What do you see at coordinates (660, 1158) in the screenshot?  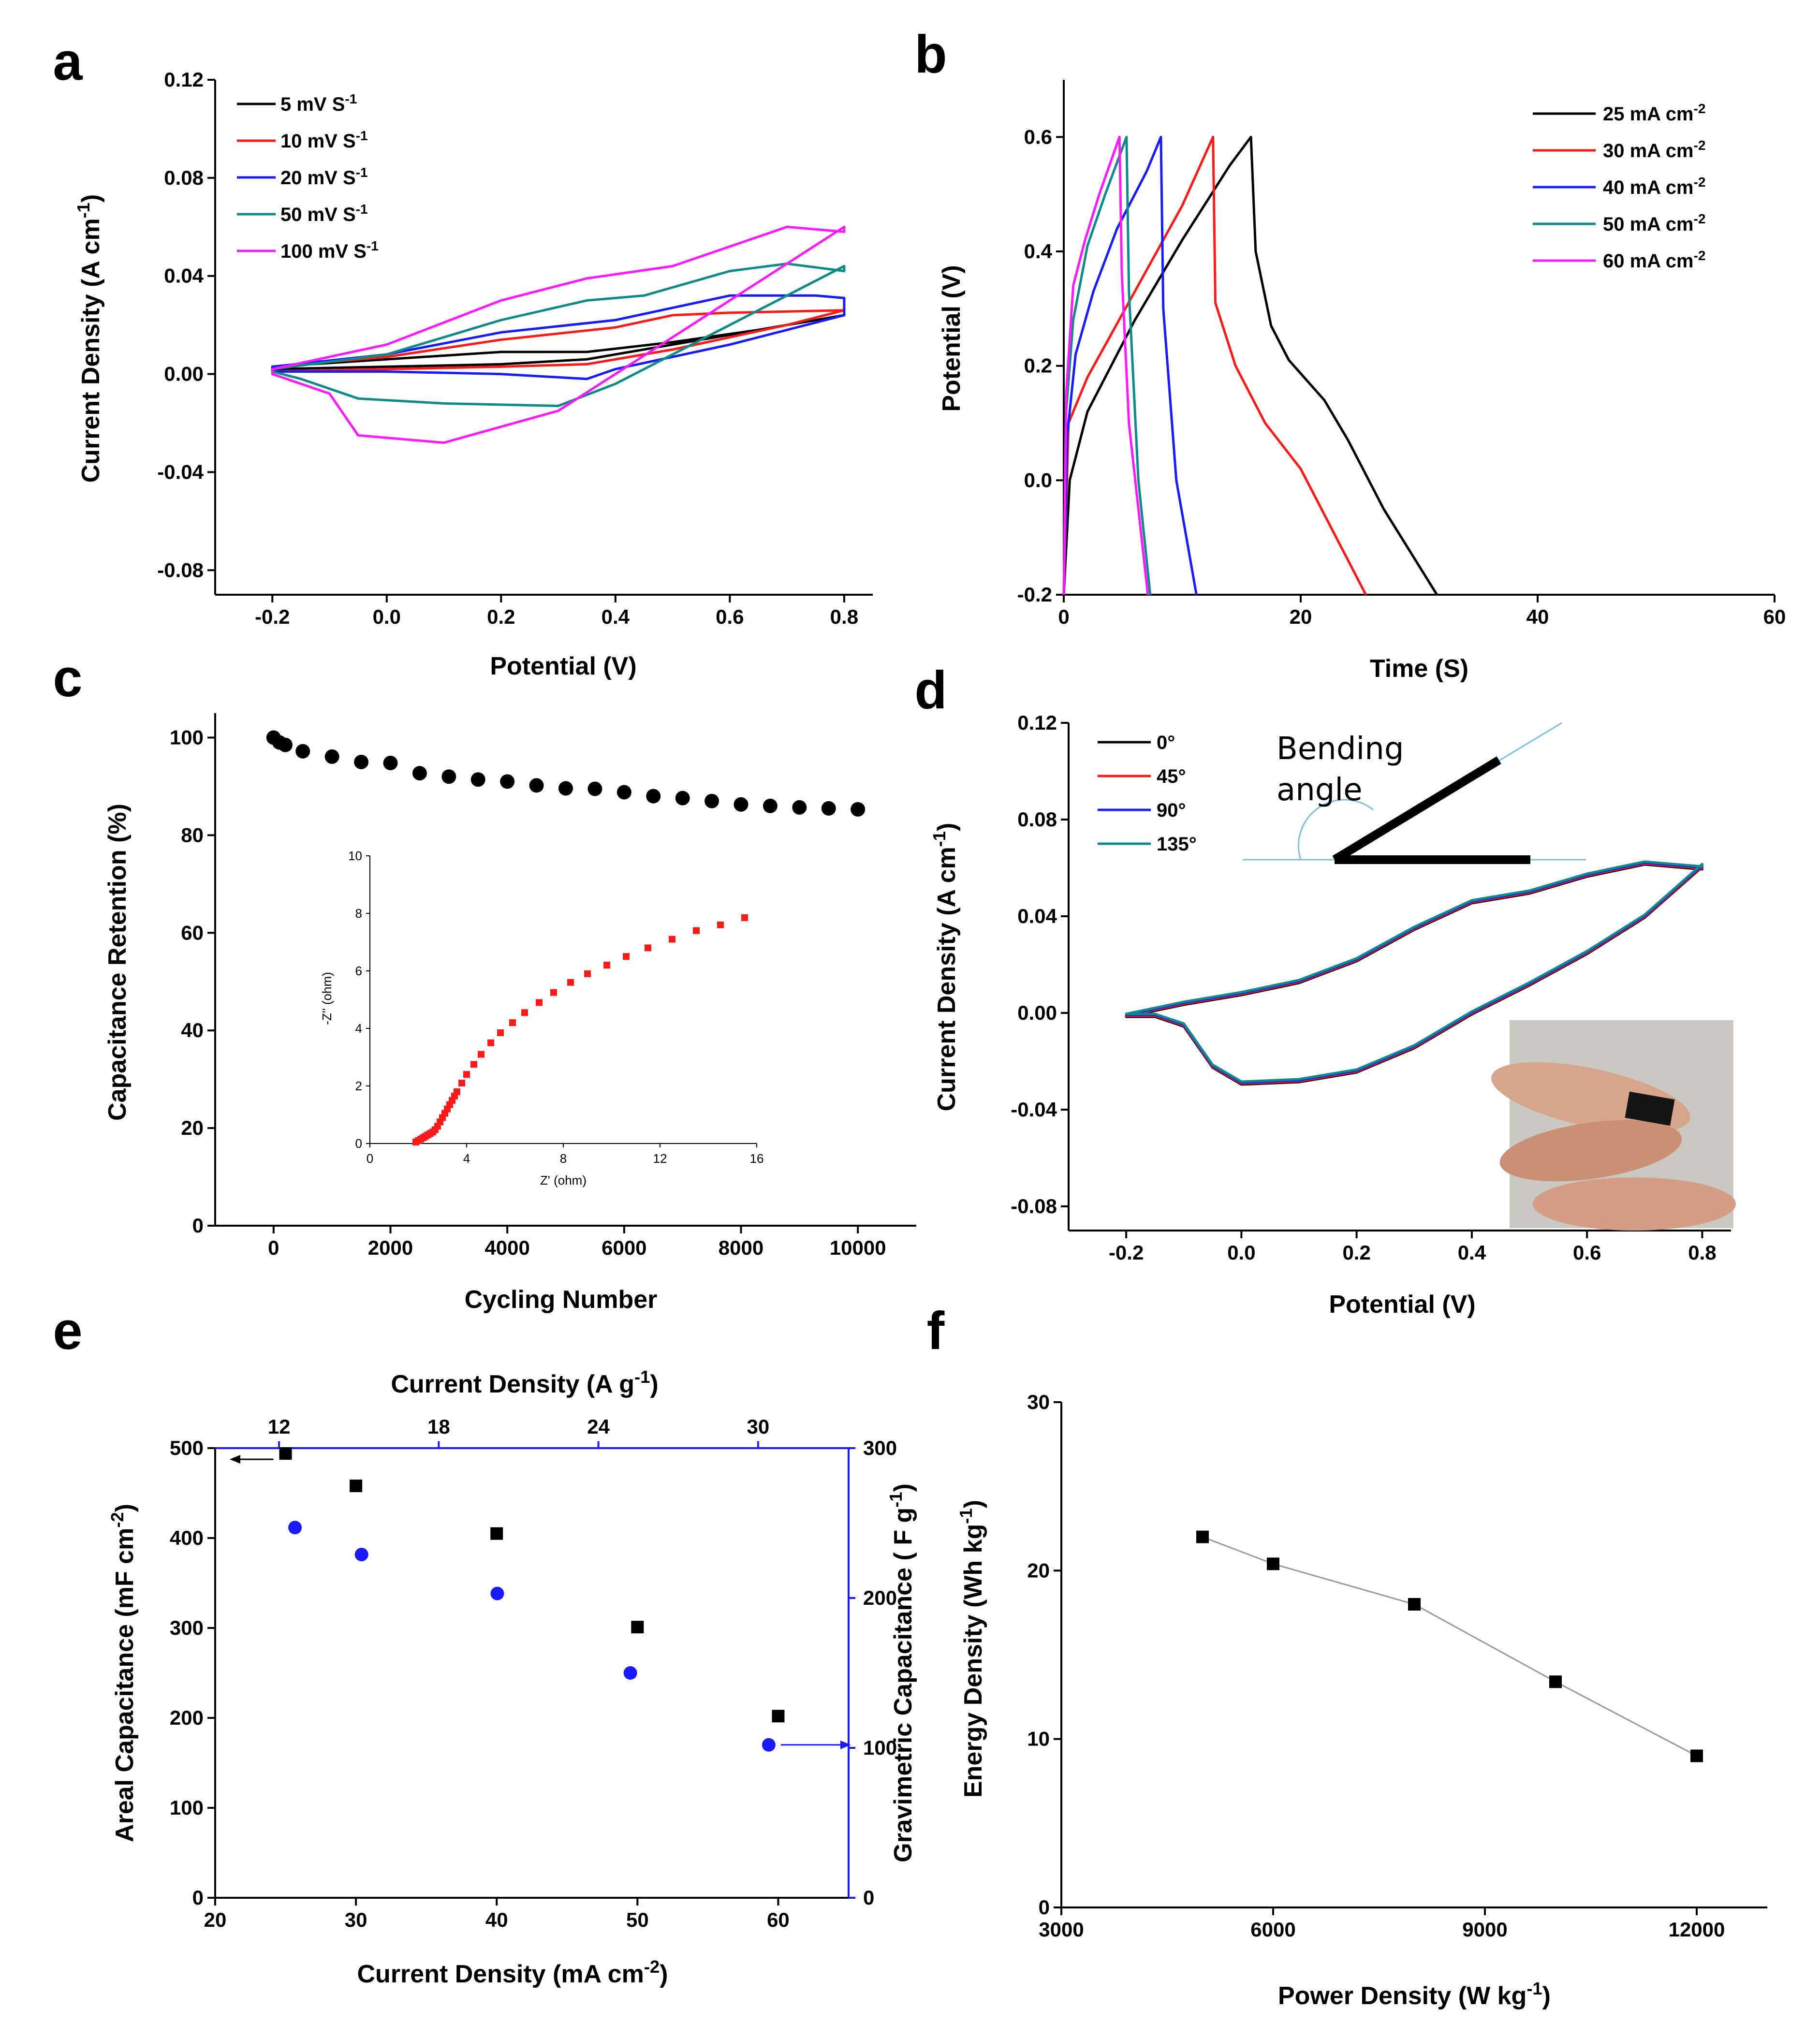 I see `inset-x-tick-label: 12` at bounding box center [660, 1158].